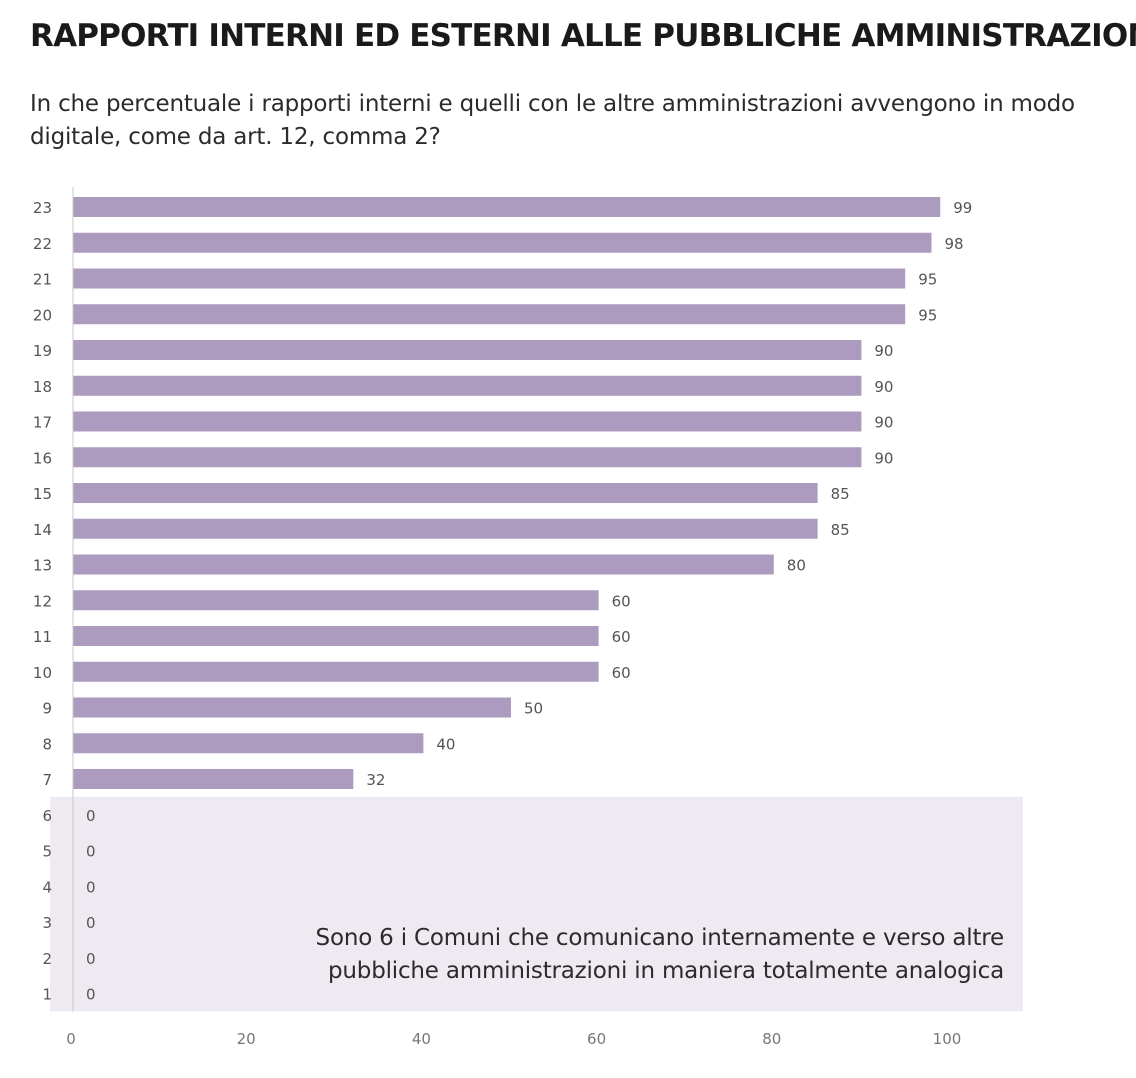 The width and height of the screenshot is (1136, 1078). Describe the element at coordinates (42, 351) in the screenshot. I see `category-label: 19` at that location.